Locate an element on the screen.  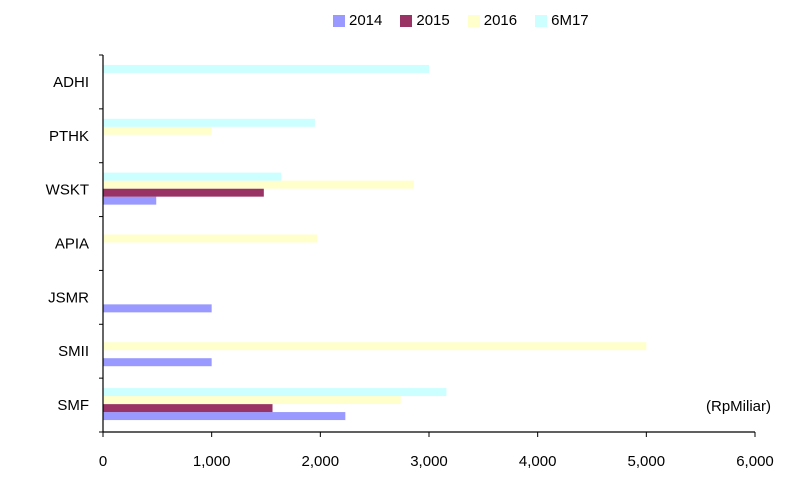
legend: 2014 2015 2016 6M17 is located at coordinates (470, 20).